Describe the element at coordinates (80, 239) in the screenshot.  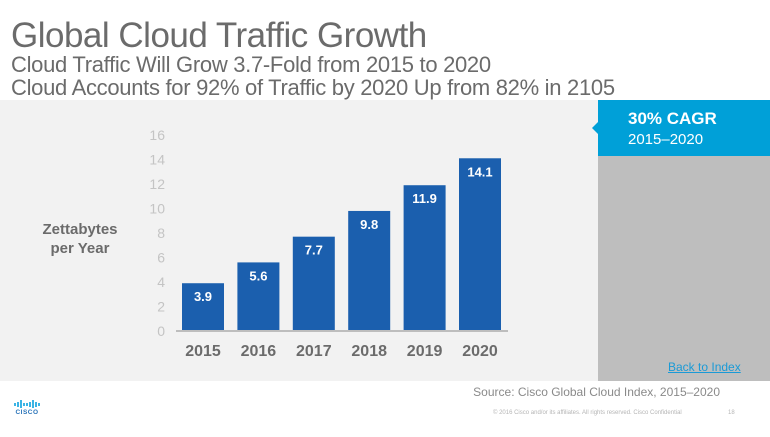
I see `y-axis-label: Zettabytes per Year` at that location.